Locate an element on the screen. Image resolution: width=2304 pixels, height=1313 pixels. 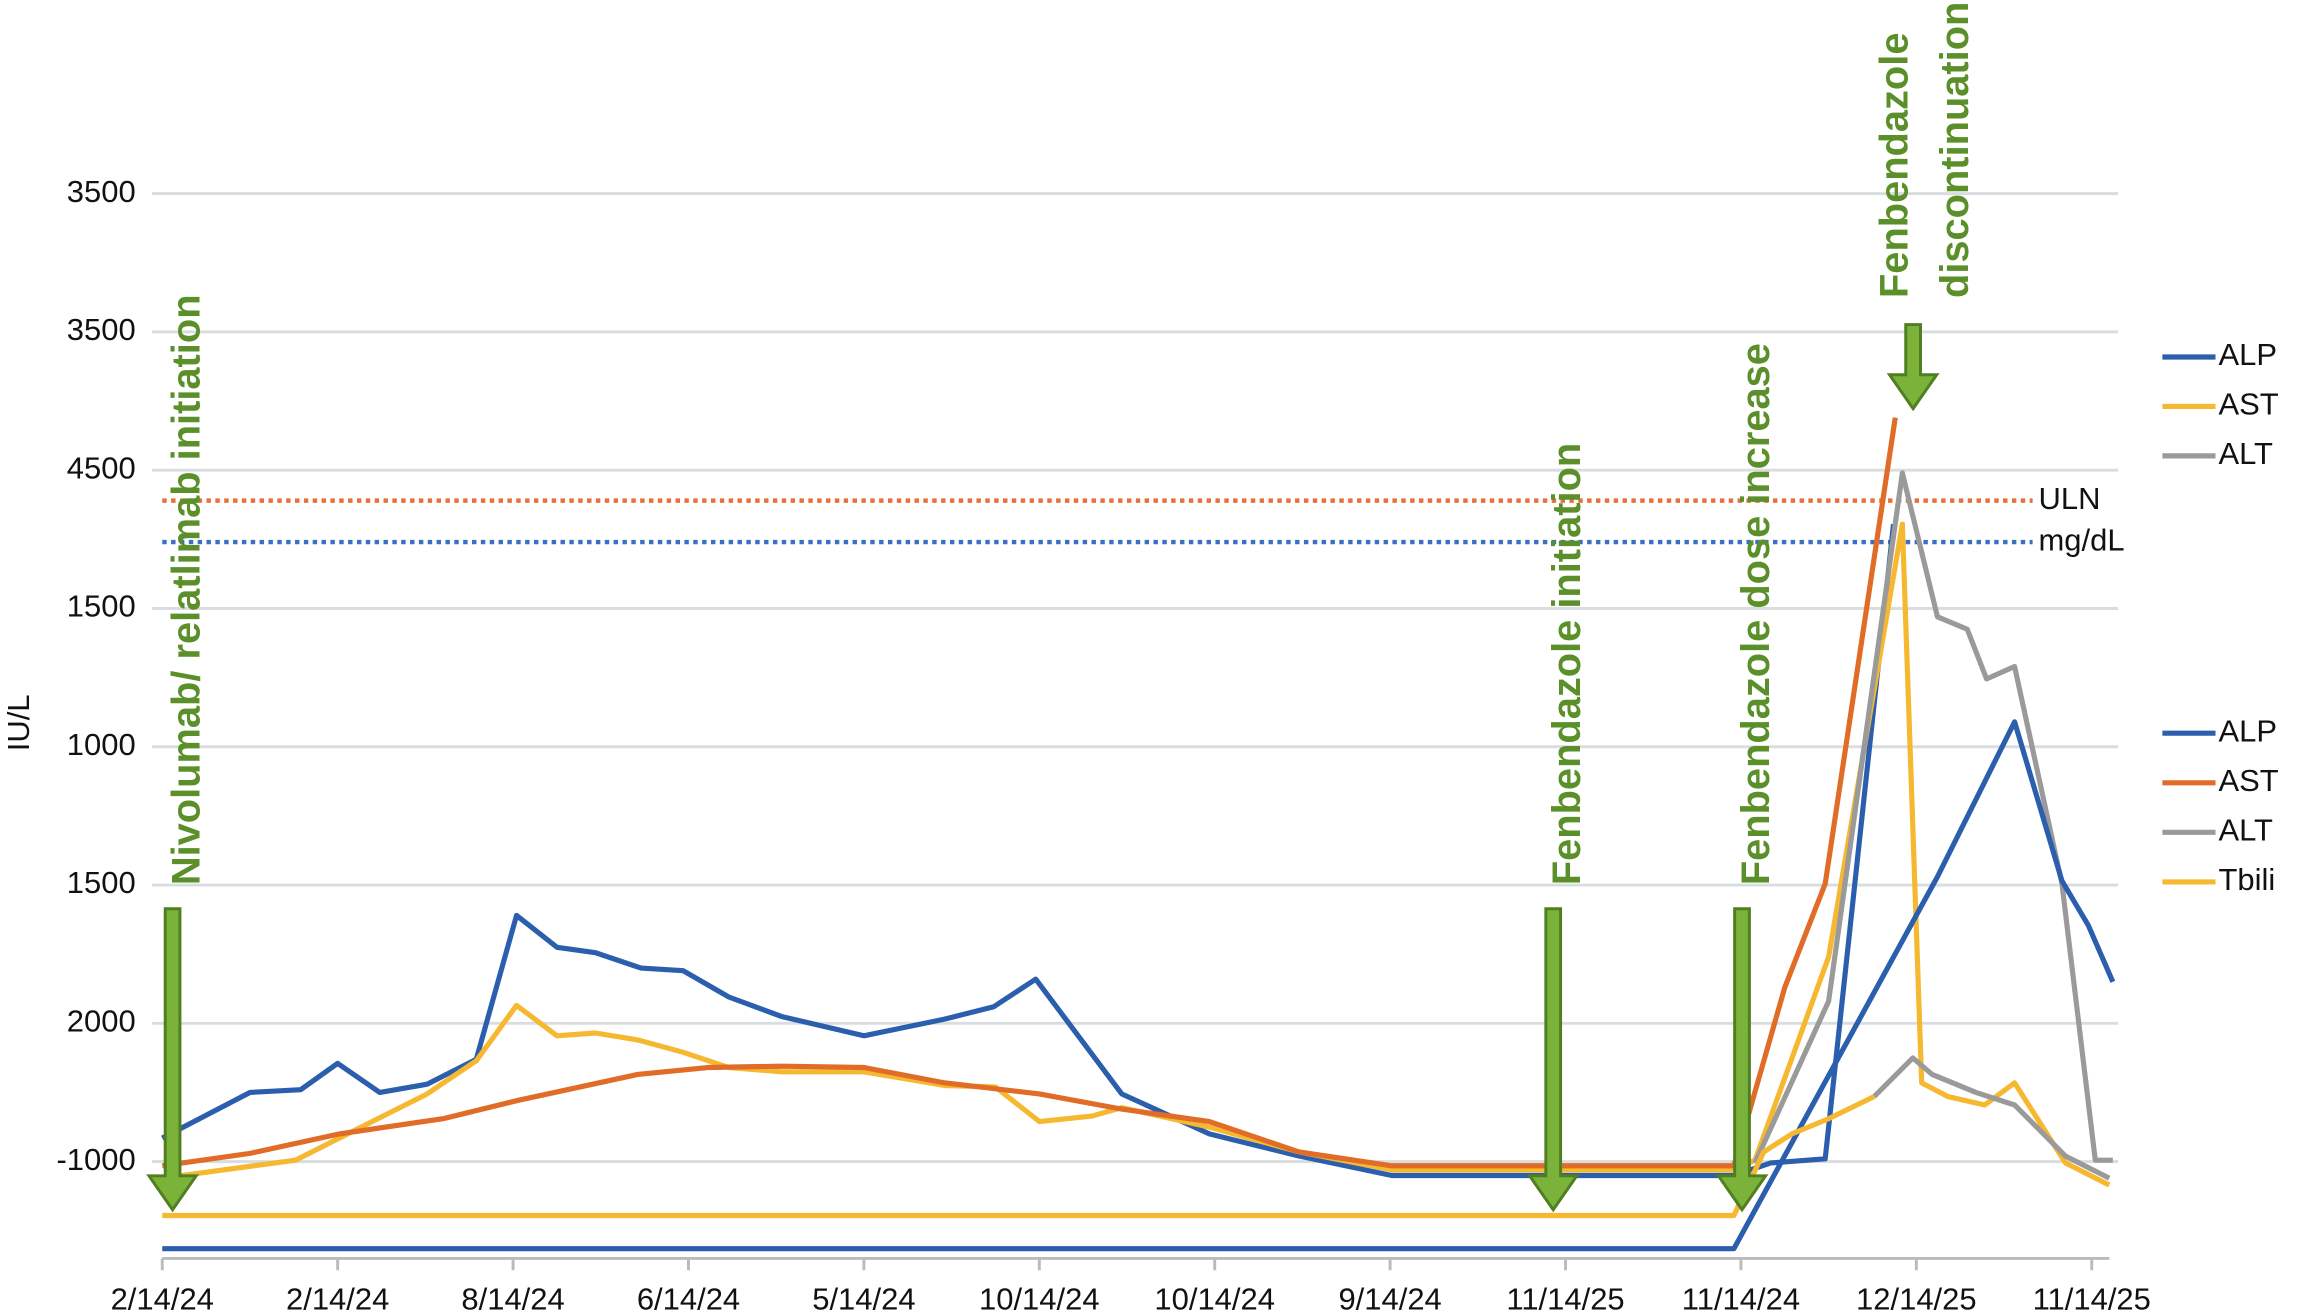
legend-label: Tbili is located at coordinates (2246, 879).